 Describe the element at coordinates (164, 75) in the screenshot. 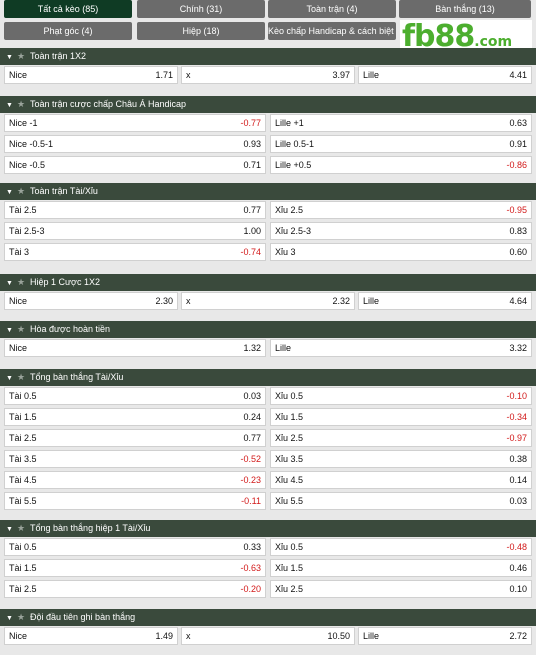

I see `odds-value: 1.71` at that location.